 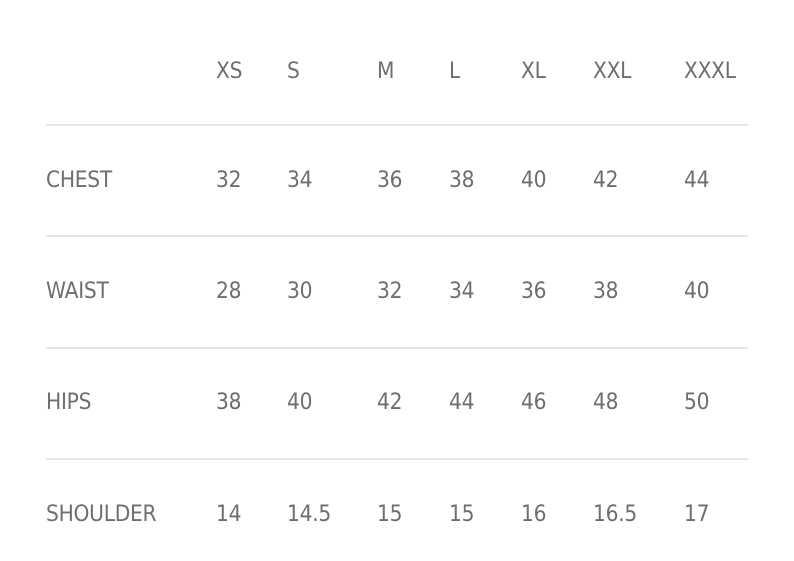 What do you see at coordinates (534, 514) in the screenshot?
I see `table-cell: 16` at bounding box center [534, 514].